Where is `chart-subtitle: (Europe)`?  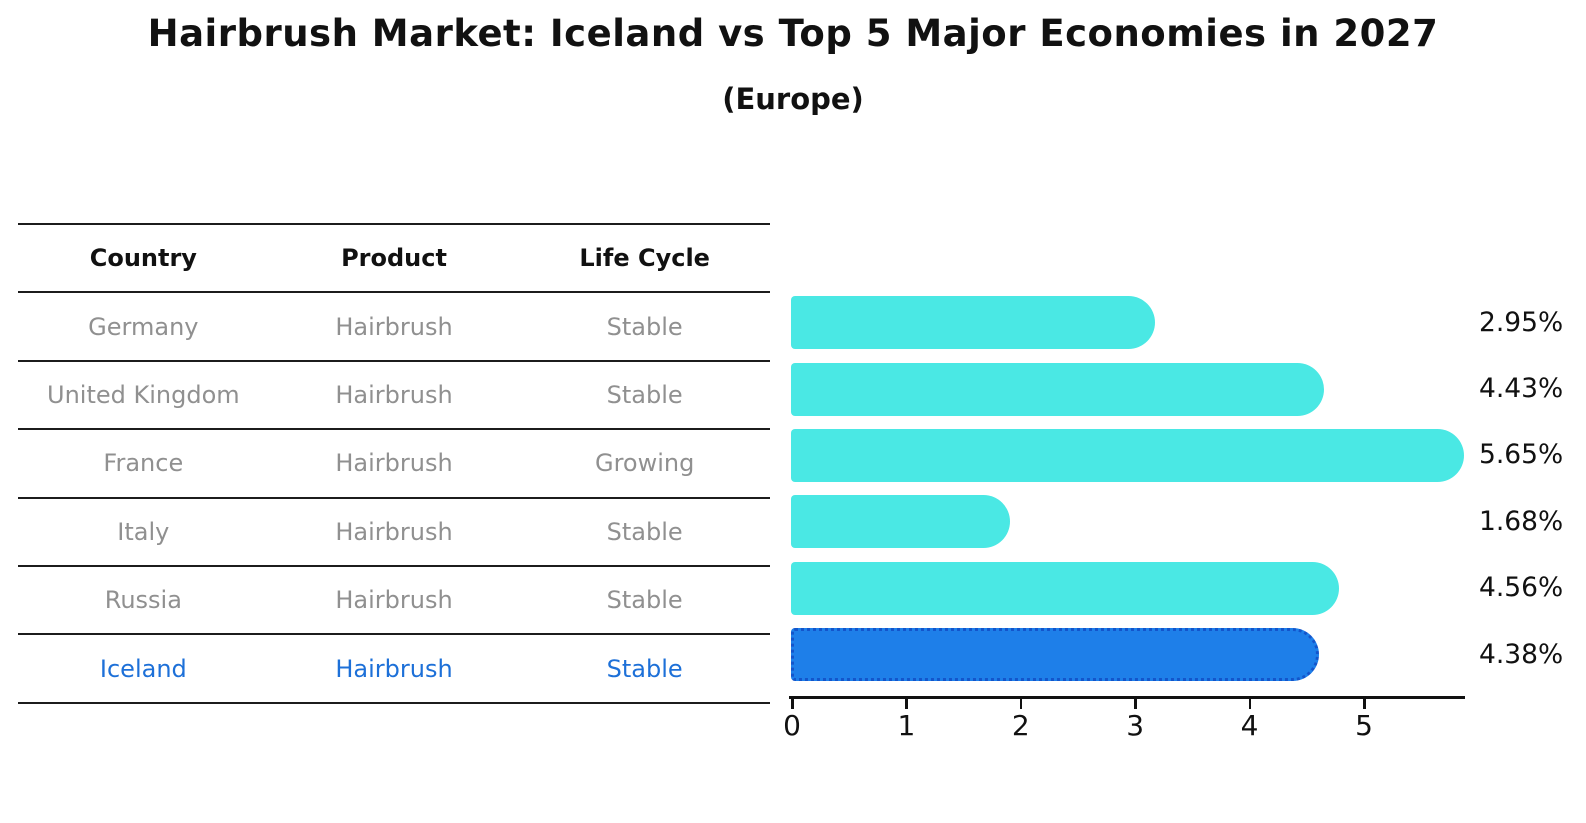
chart-subtitle: (Europe) is located at coordinates (793, 99).